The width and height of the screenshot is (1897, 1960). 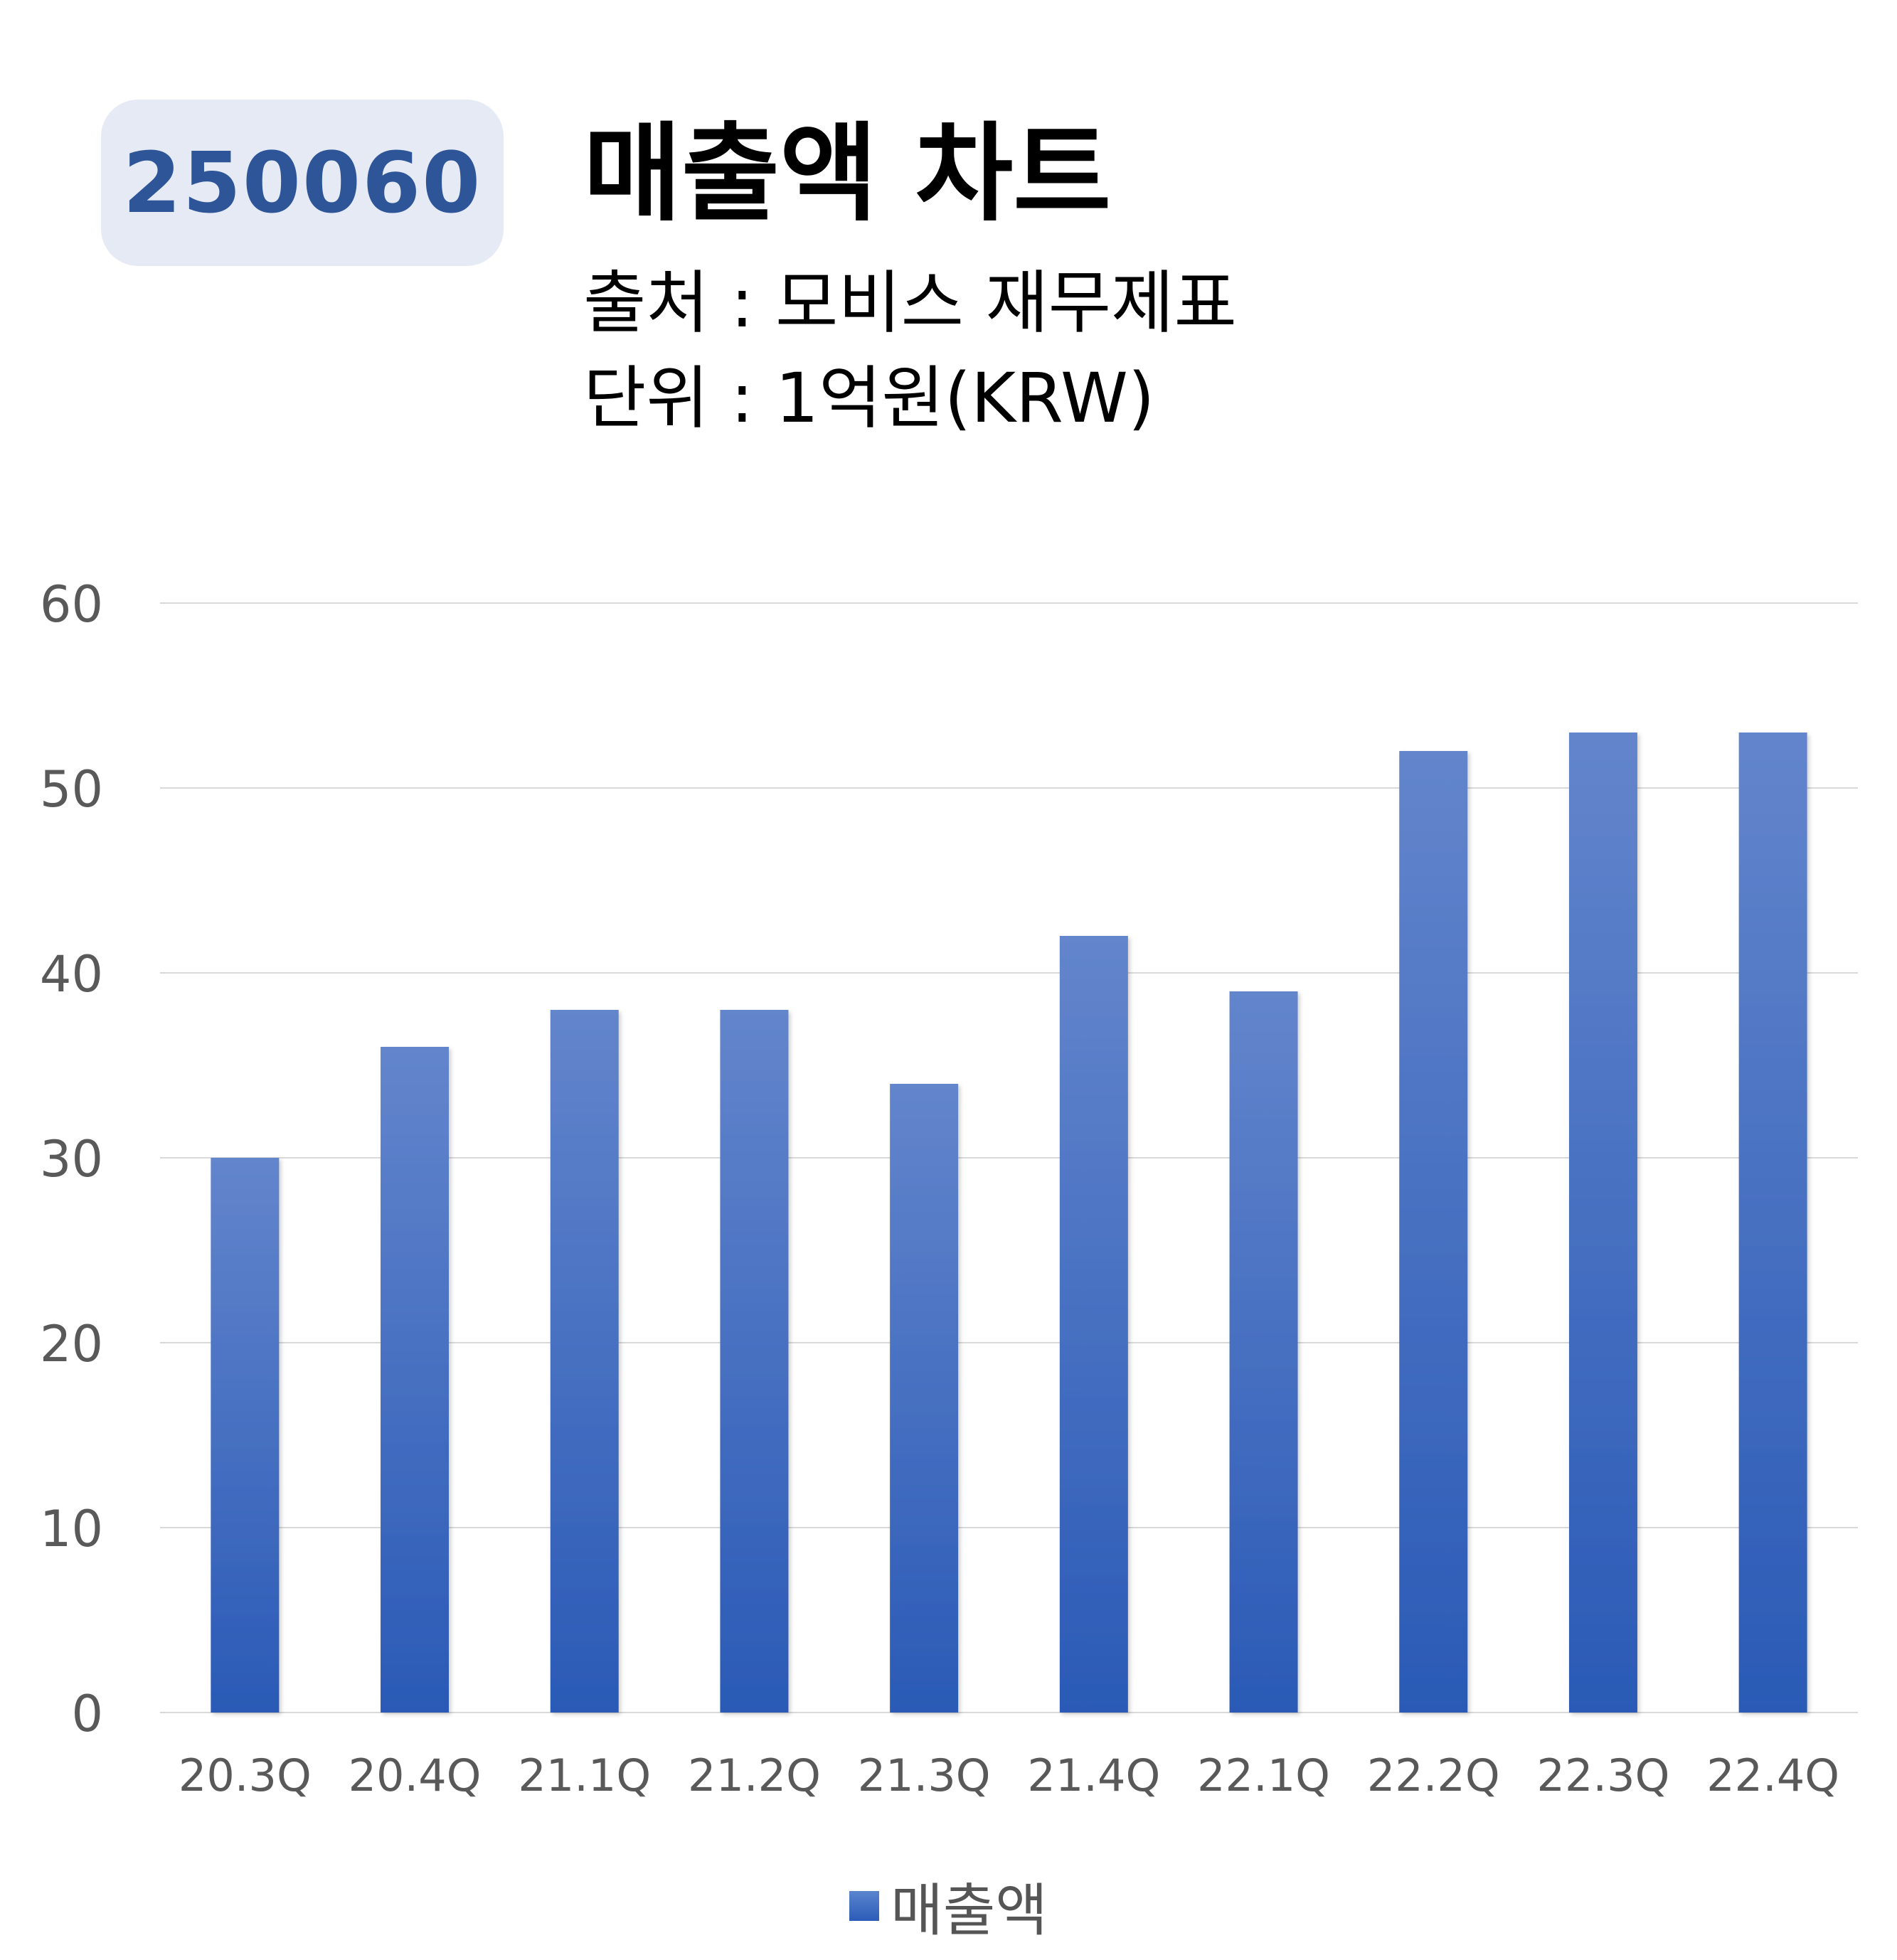 What do you see at coordinates (1264, 1352) in the screenshot?
I see `bar-22.1Q` at bounding box center [1264, 1352].